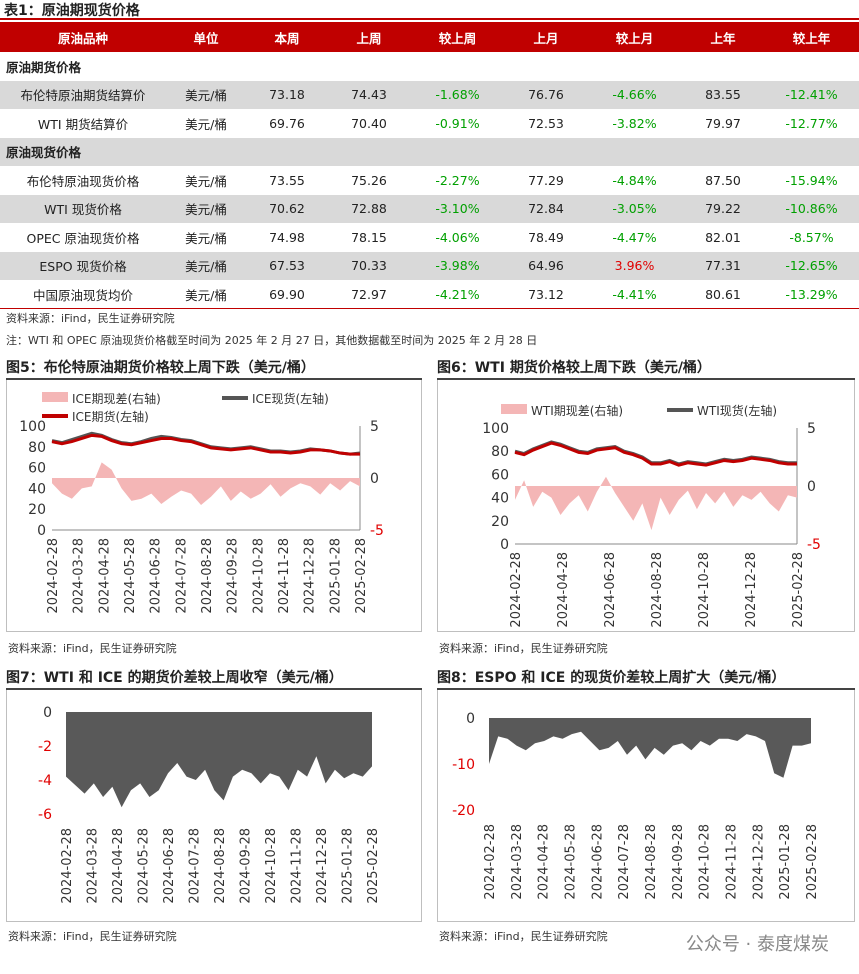  I want to click on cell-name: WTI 期货结算价, so click(83, 124).